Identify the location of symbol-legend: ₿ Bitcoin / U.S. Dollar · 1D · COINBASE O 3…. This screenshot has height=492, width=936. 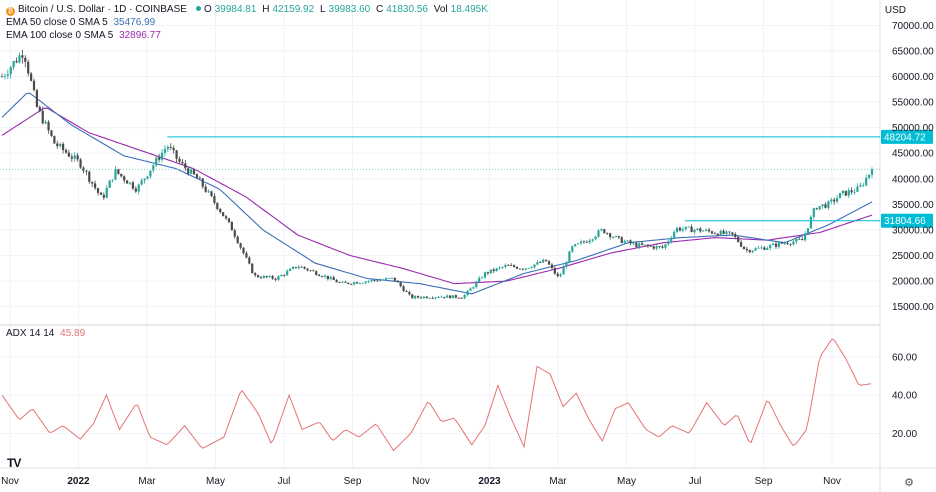
(248, 10).